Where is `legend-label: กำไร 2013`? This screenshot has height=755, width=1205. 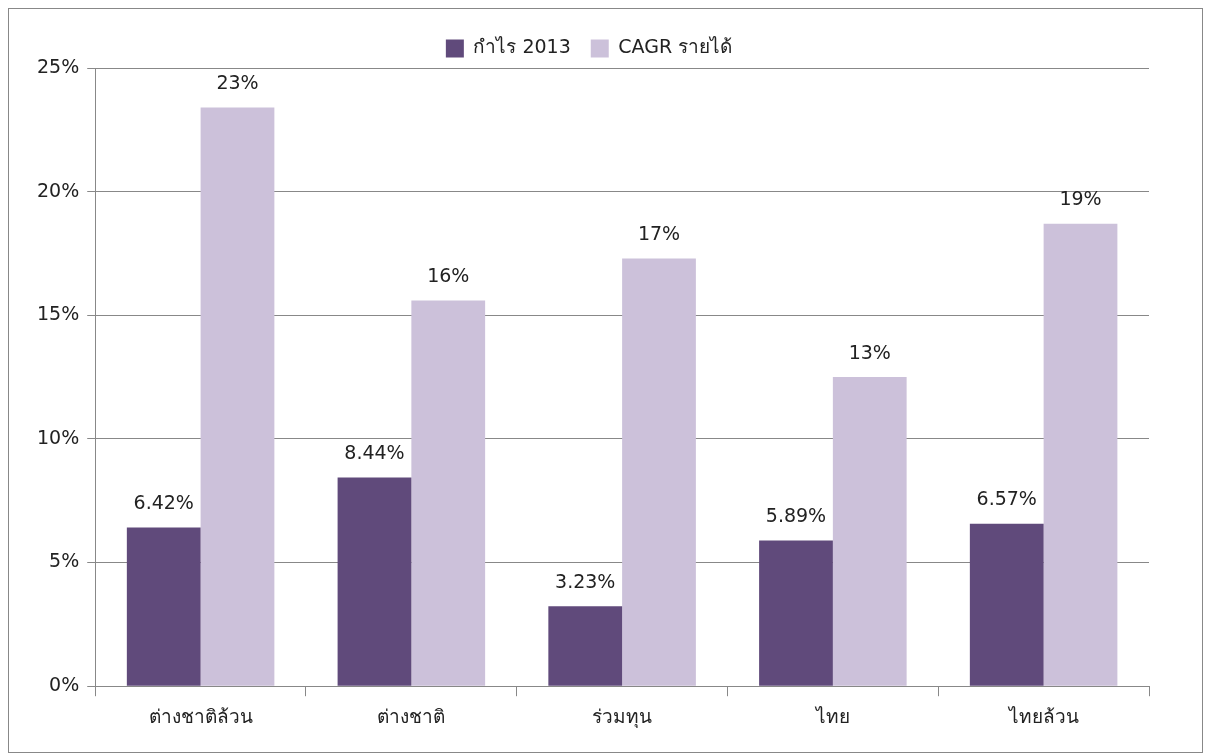 legend-label: กำไร 2013 is located at coordinates (522, 46).